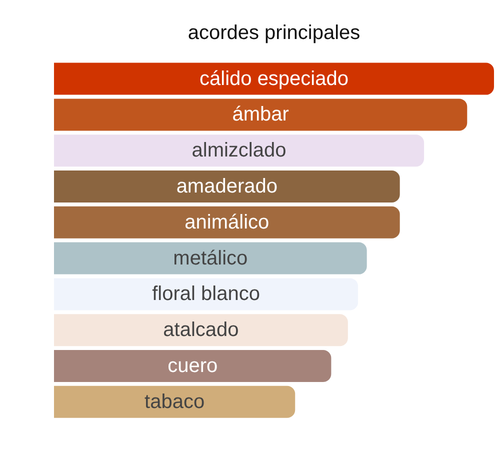 The height and width of the screenshot is (453, 502). I want to click on chart-title: acordes principales, so click(274, 33).